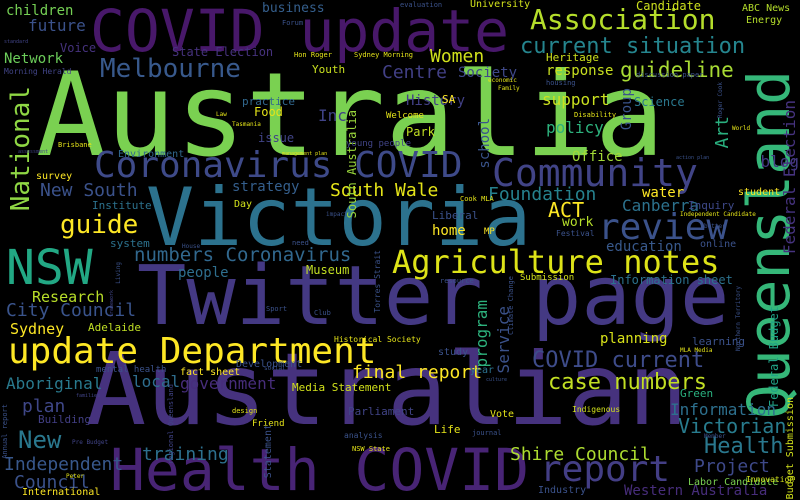  What do you see at coordinates (511, 306) in the screenshot?
I see `word-climate-change: Climate Change` at bounding box center [511, 306].